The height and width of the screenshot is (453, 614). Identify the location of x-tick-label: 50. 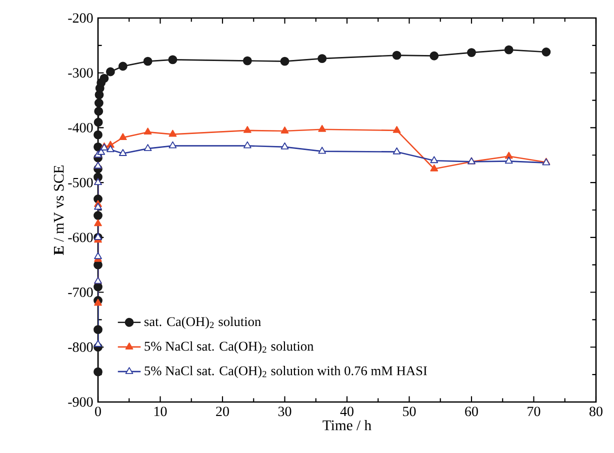
(409, 411).